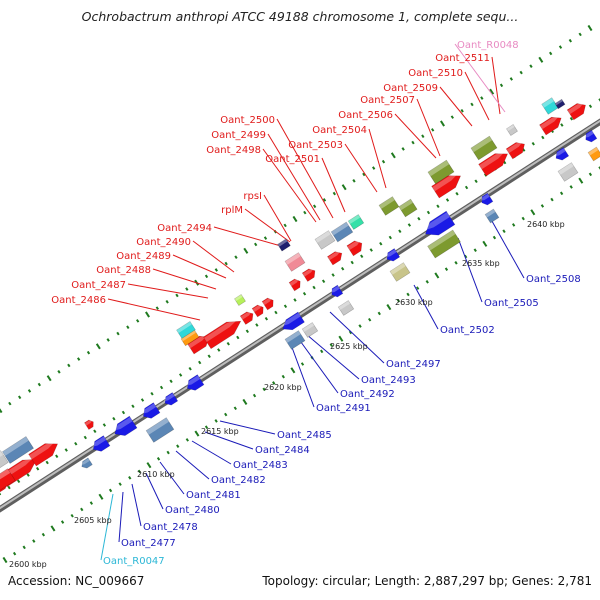 The image size is (600, 600). What do you see at coordinates (488, 45) in the screenshot?
I see `pseudo-gene-label: Oant_R0048` at bounding box center [488, 45].